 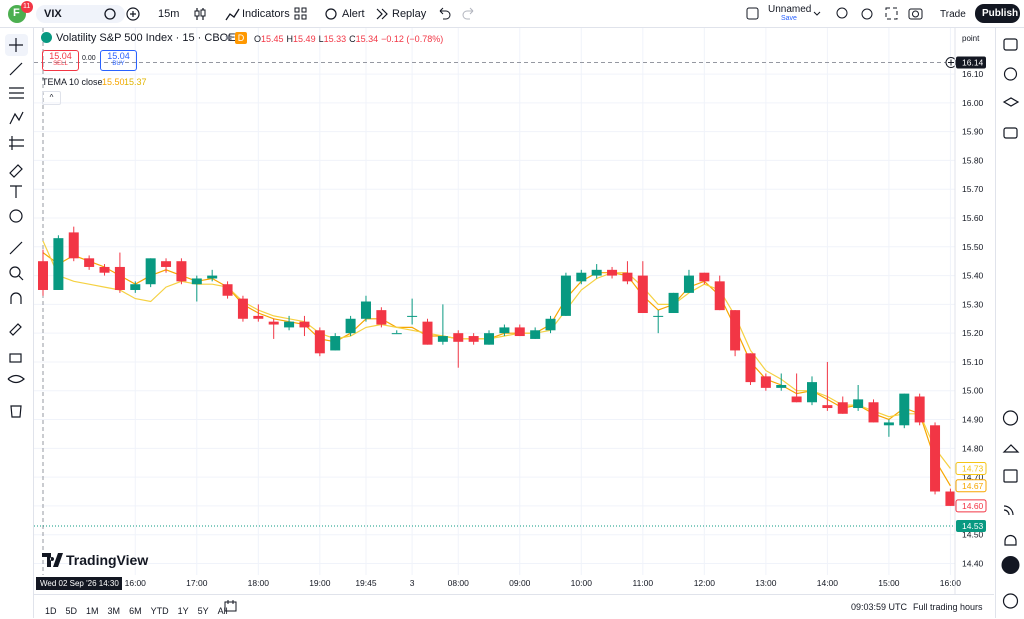 What do you see at coordinates (89, 58) in the screenshot?
I see `spread: 0.00` at bounding box center [89, 58].